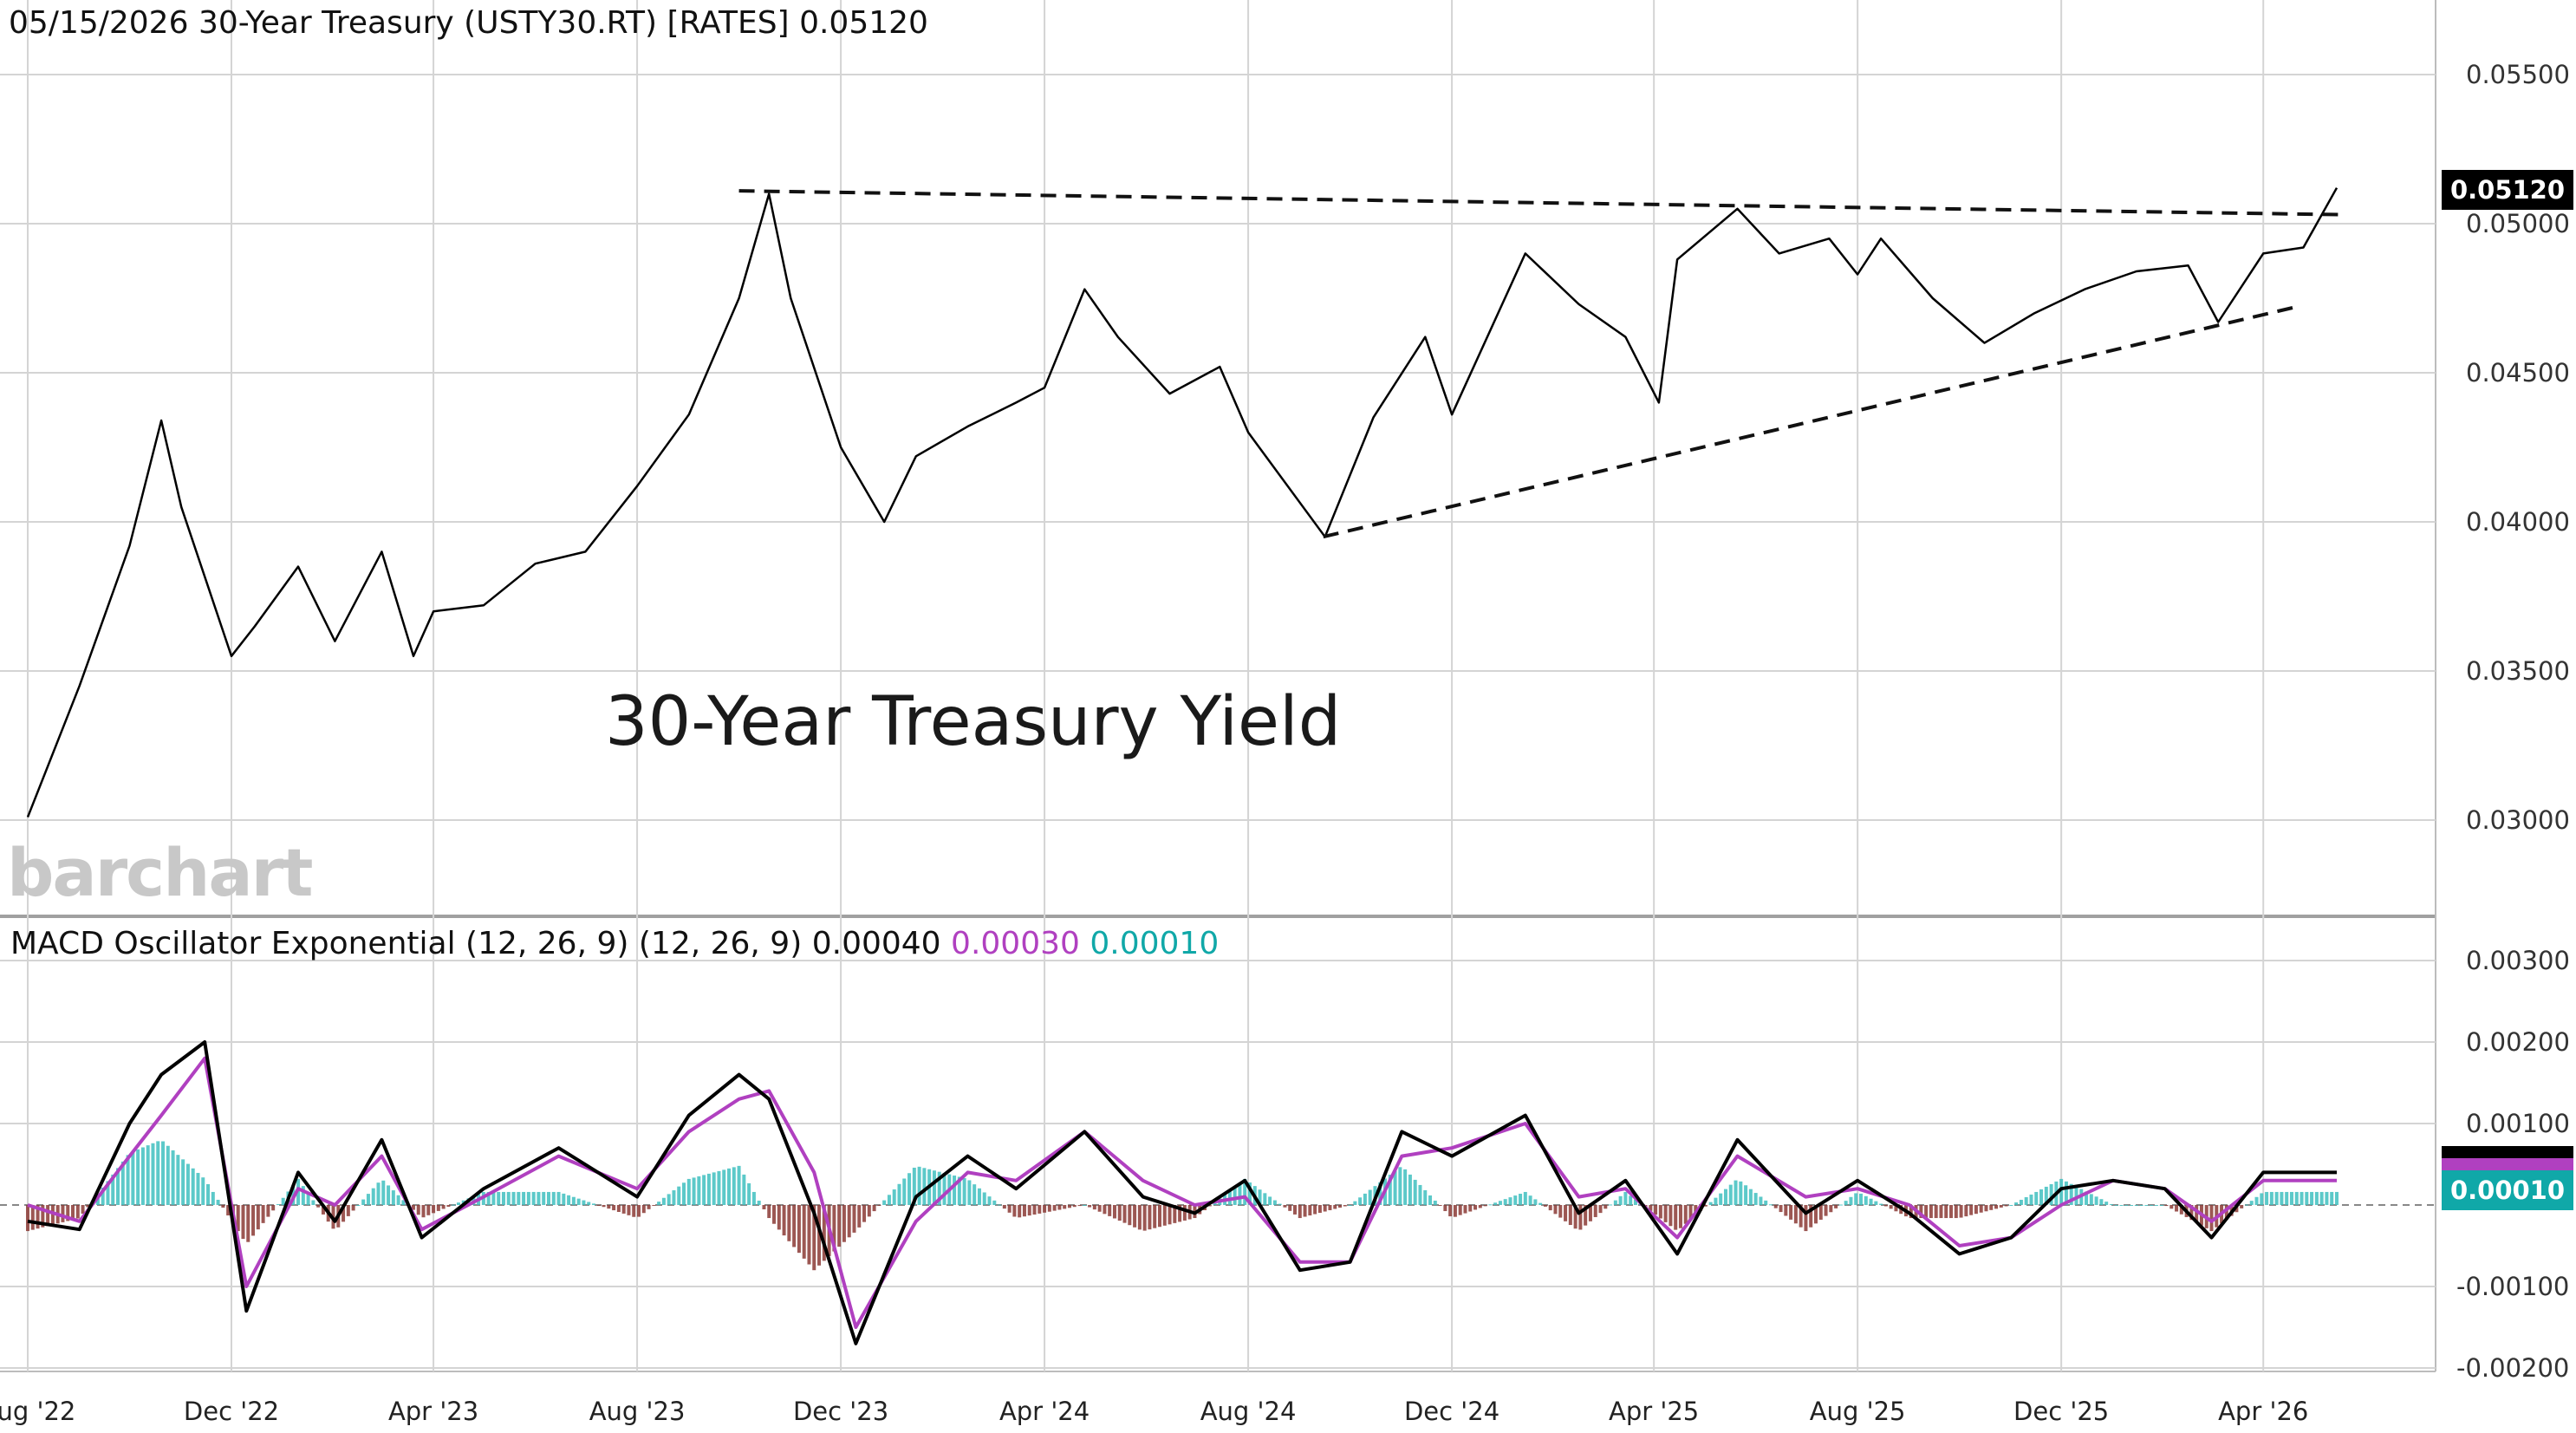 This screenshot has height=1433, width=2576. I want to click on price-y-tick-label: 0.05500, so click(2518, 74).